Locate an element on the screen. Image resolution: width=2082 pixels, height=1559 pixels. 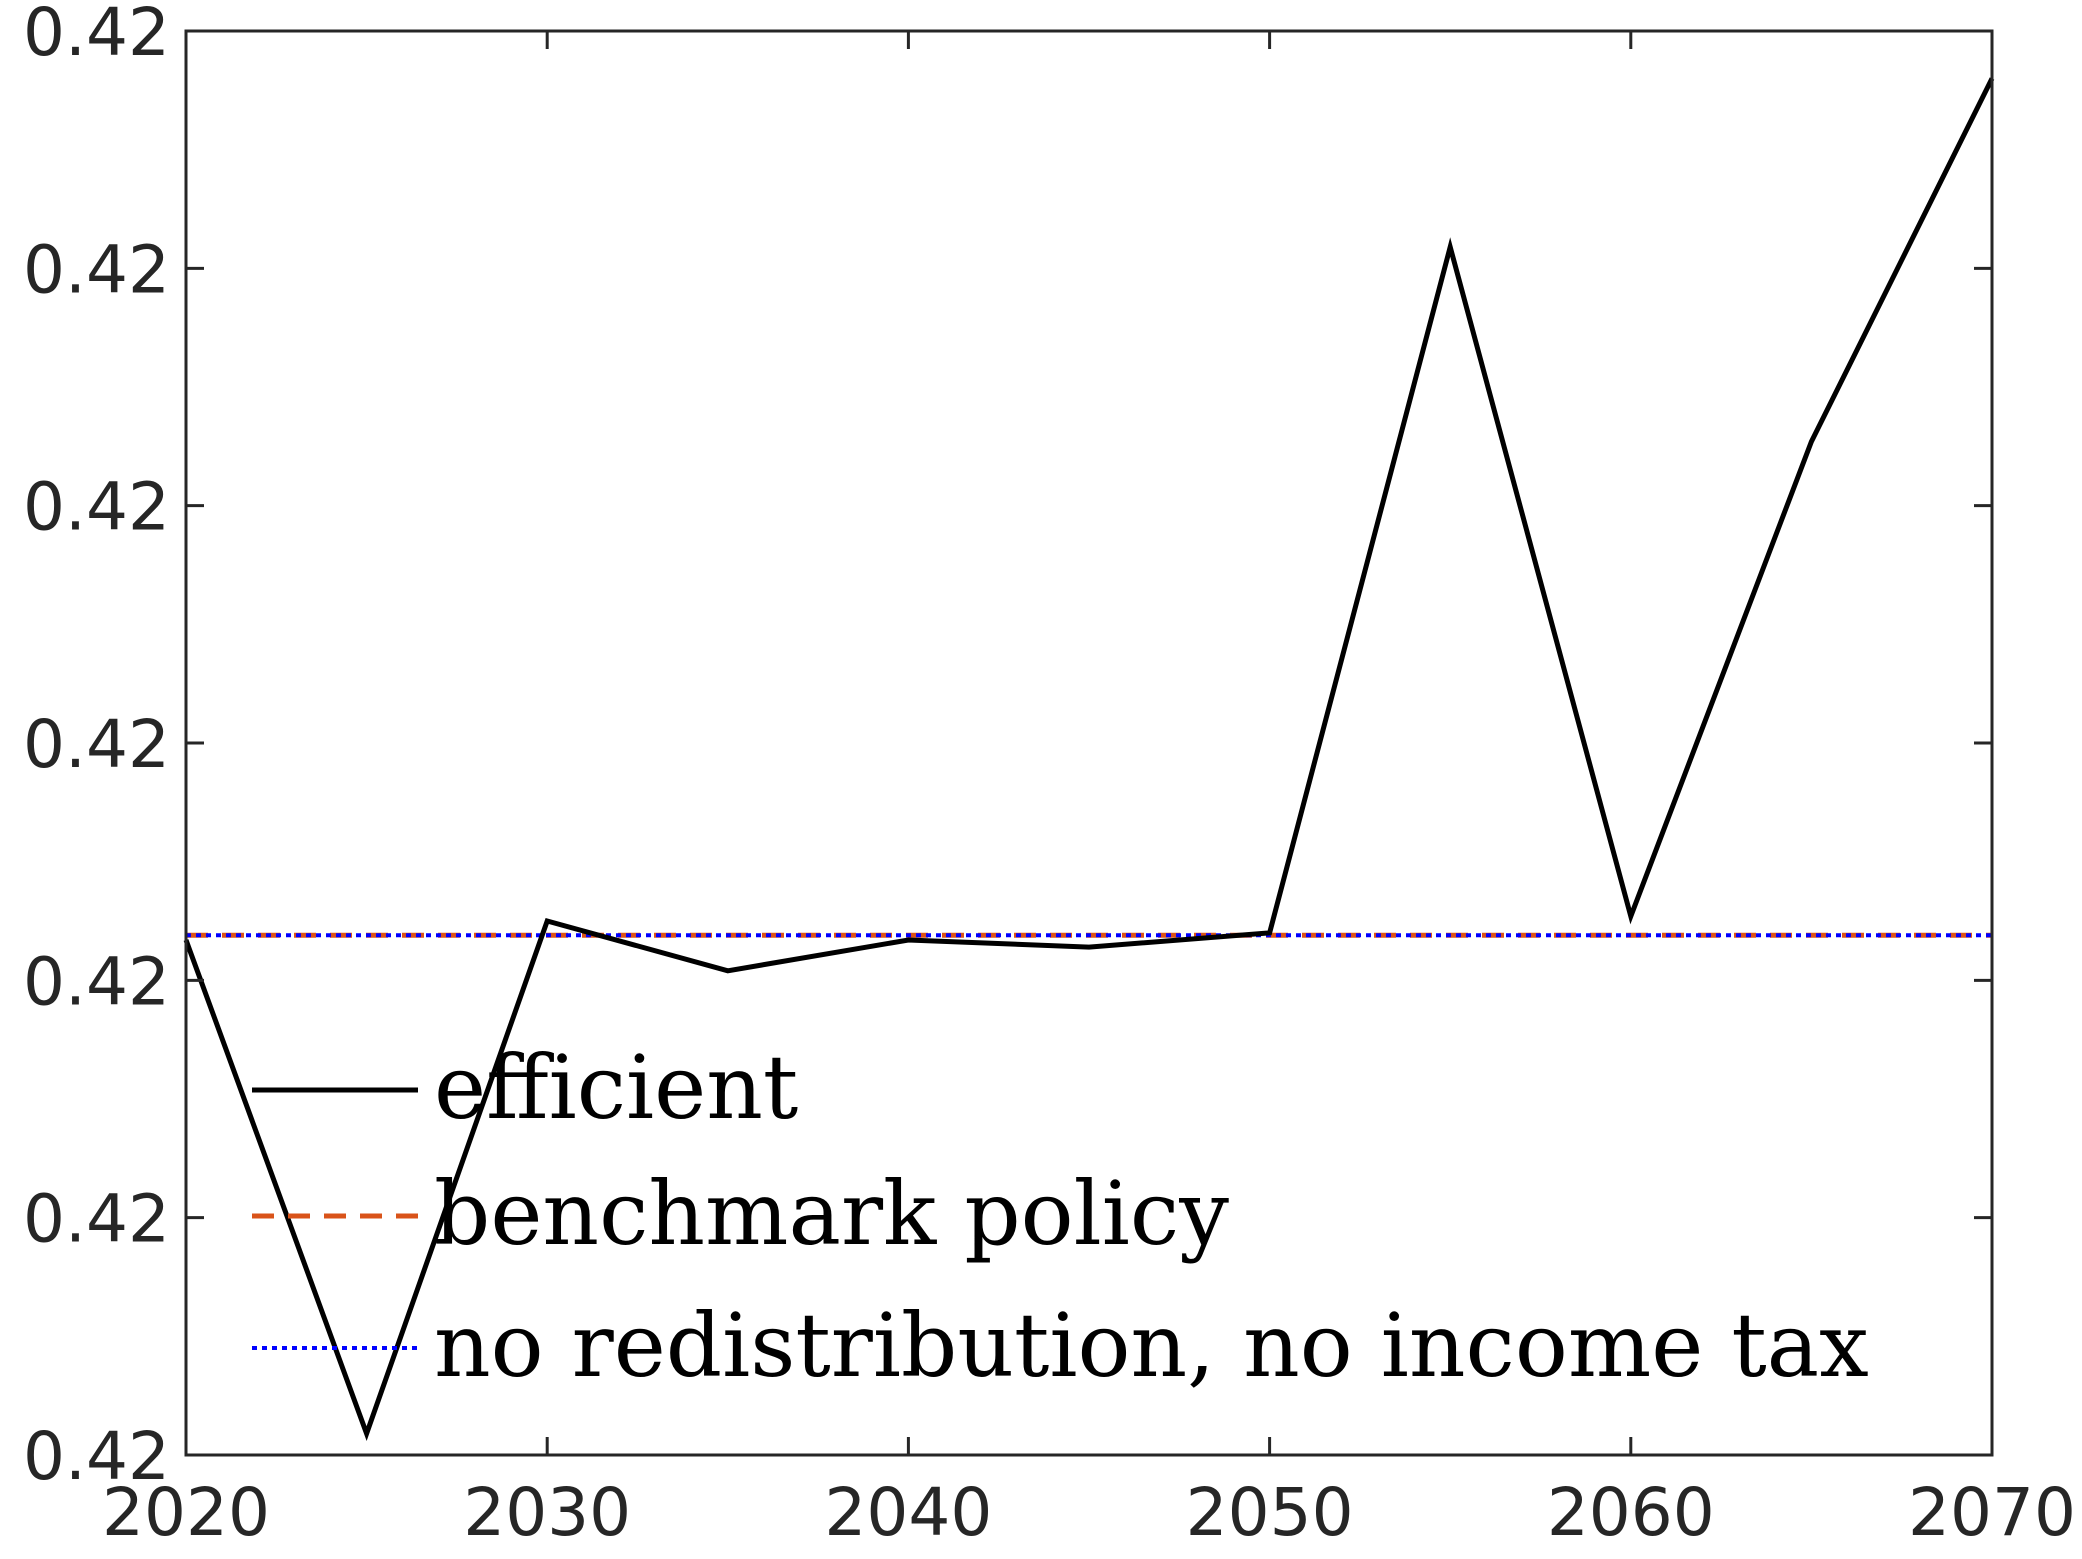
legend-label-no-redistribution: no redistribution, no income tax is located at coordinates (1151, 1345).